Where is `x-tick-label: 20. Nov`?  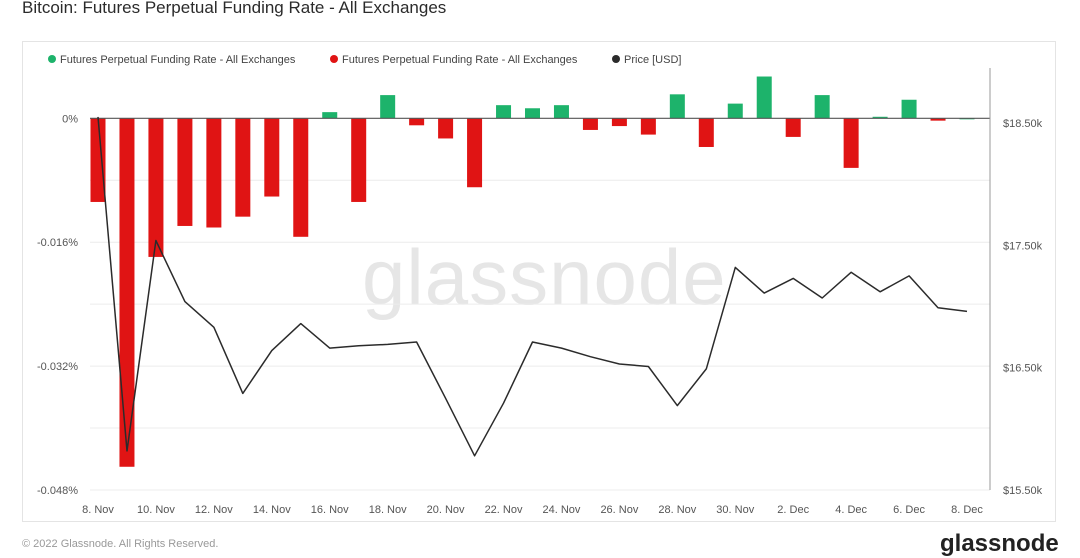
x-tick-label: 20. Nov is located at coordinates (446, 510).